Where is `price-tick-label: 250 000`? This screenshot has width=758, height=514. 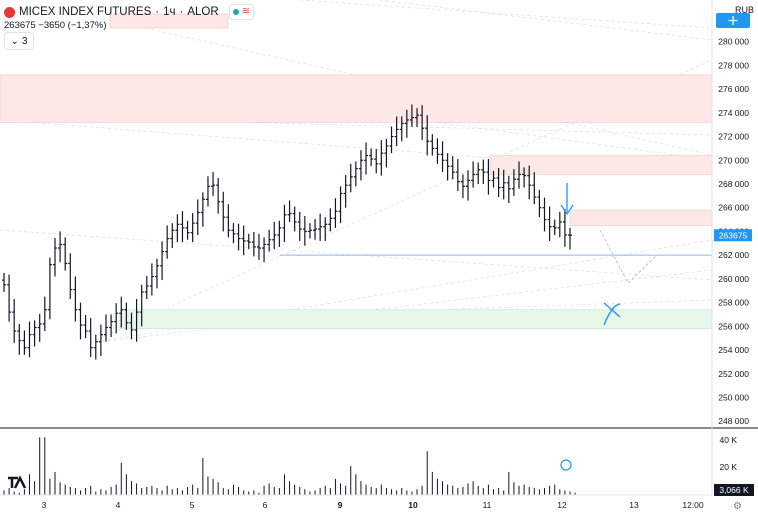
price-tick-label: 250 000 is located at coordinates (733, 397).